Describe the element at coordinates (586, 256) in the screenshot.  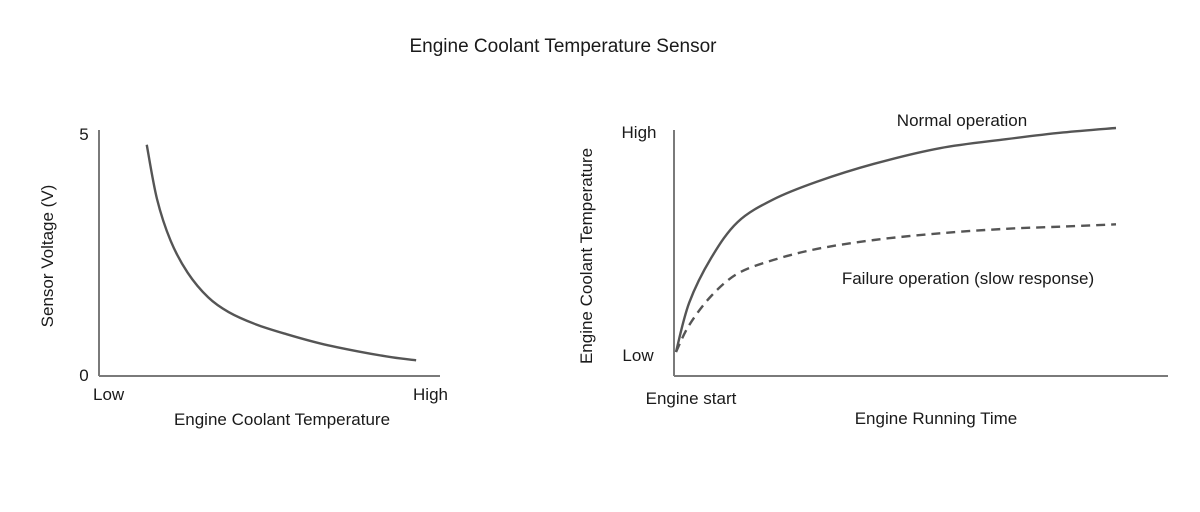
I see `y-axis-title: Engine Coolant Temperature` at that location.